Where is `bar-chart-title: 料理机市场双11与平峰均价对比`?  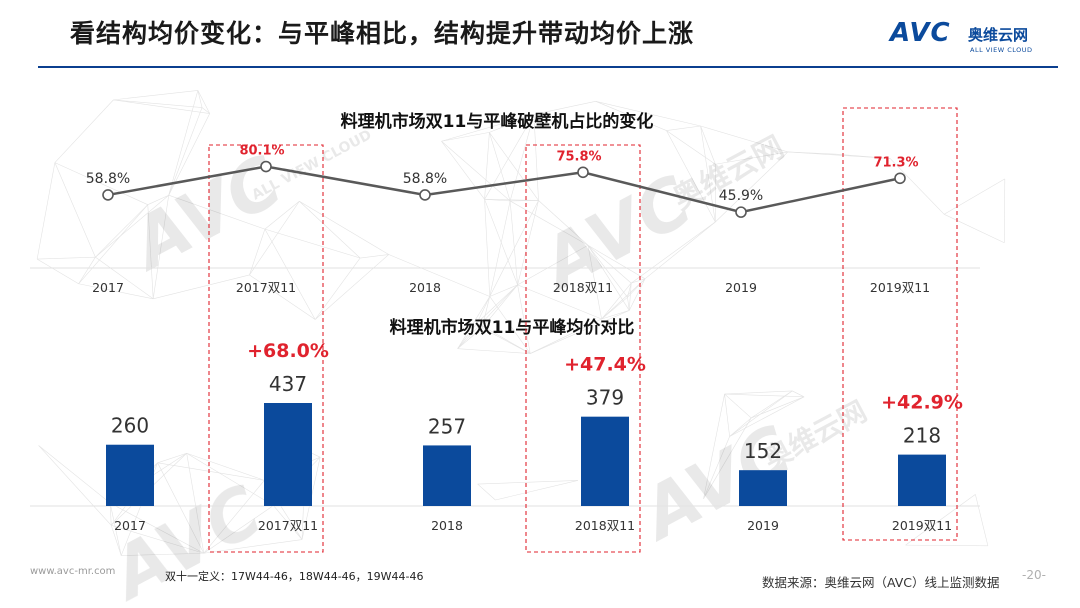
bar-chart-title: 料理机市场双11与平峰均价对比 is located at coordinates (512, 327).